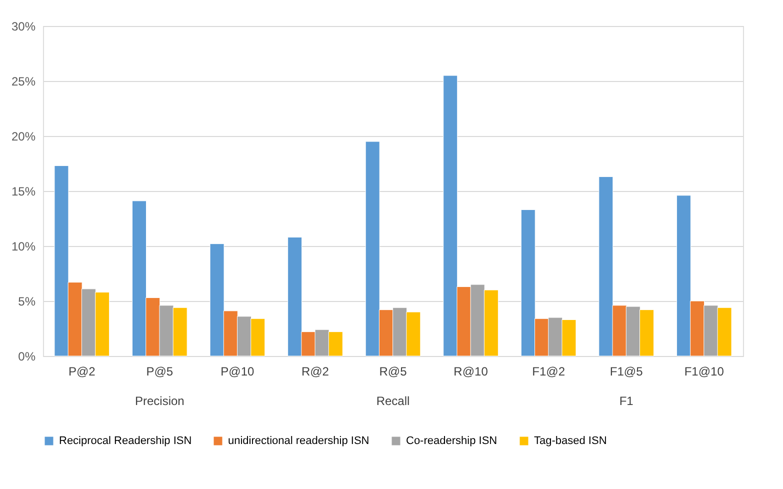 This screenshot has width=783, height=489. I want to click on x-tick-label: F1@10, so click(704, 371).